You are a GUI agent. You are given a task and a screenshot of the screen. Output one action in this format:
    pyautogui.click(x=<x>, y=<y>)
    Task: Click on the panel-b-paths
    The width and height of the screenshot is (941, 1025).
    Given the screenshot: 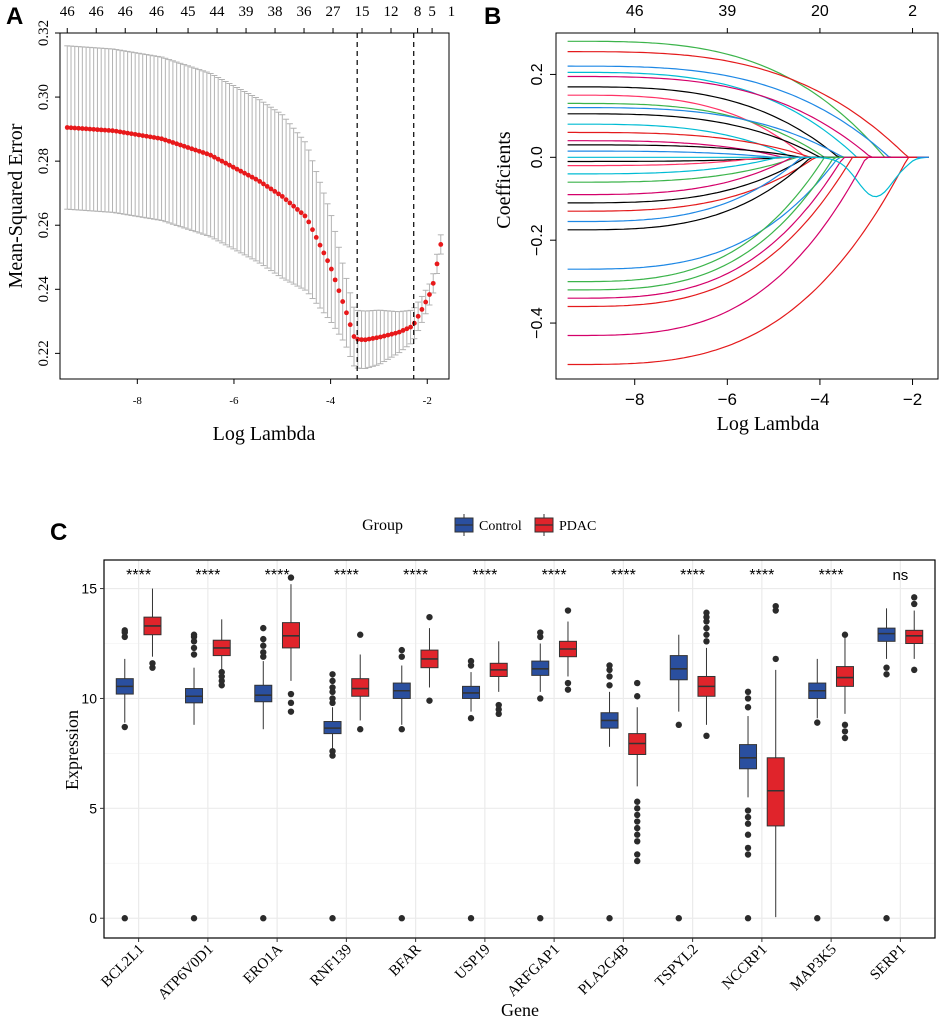 What is the action you would take?
    pyautogui.click(x=748, y=203)
    